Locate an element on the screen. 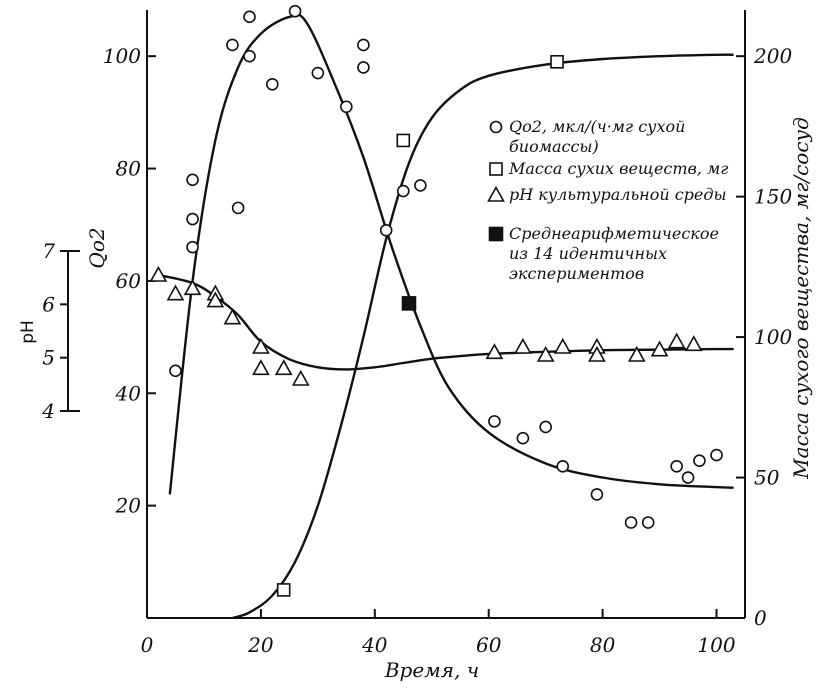  ph-tick-label: 7 is located at coordinates (48, 251).